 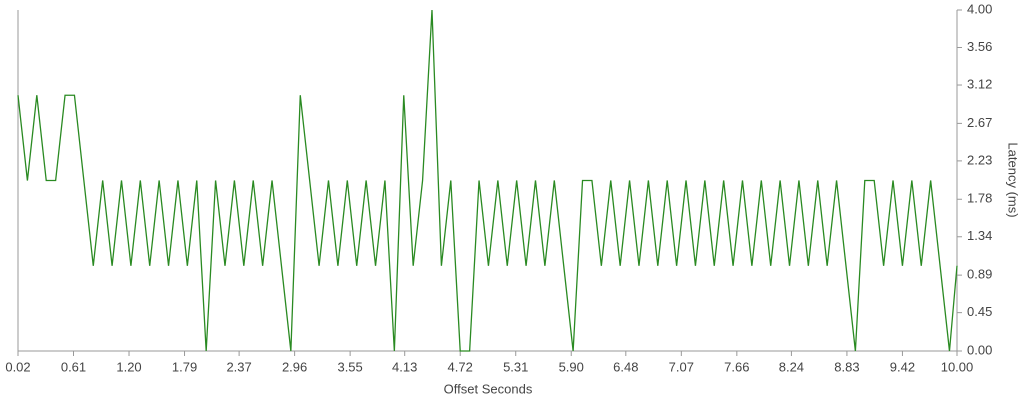 What do you see at coordinates (979, 83) in the screenshot?
I see `y-tick-label: 3.12` at bounding box center [979, 83].